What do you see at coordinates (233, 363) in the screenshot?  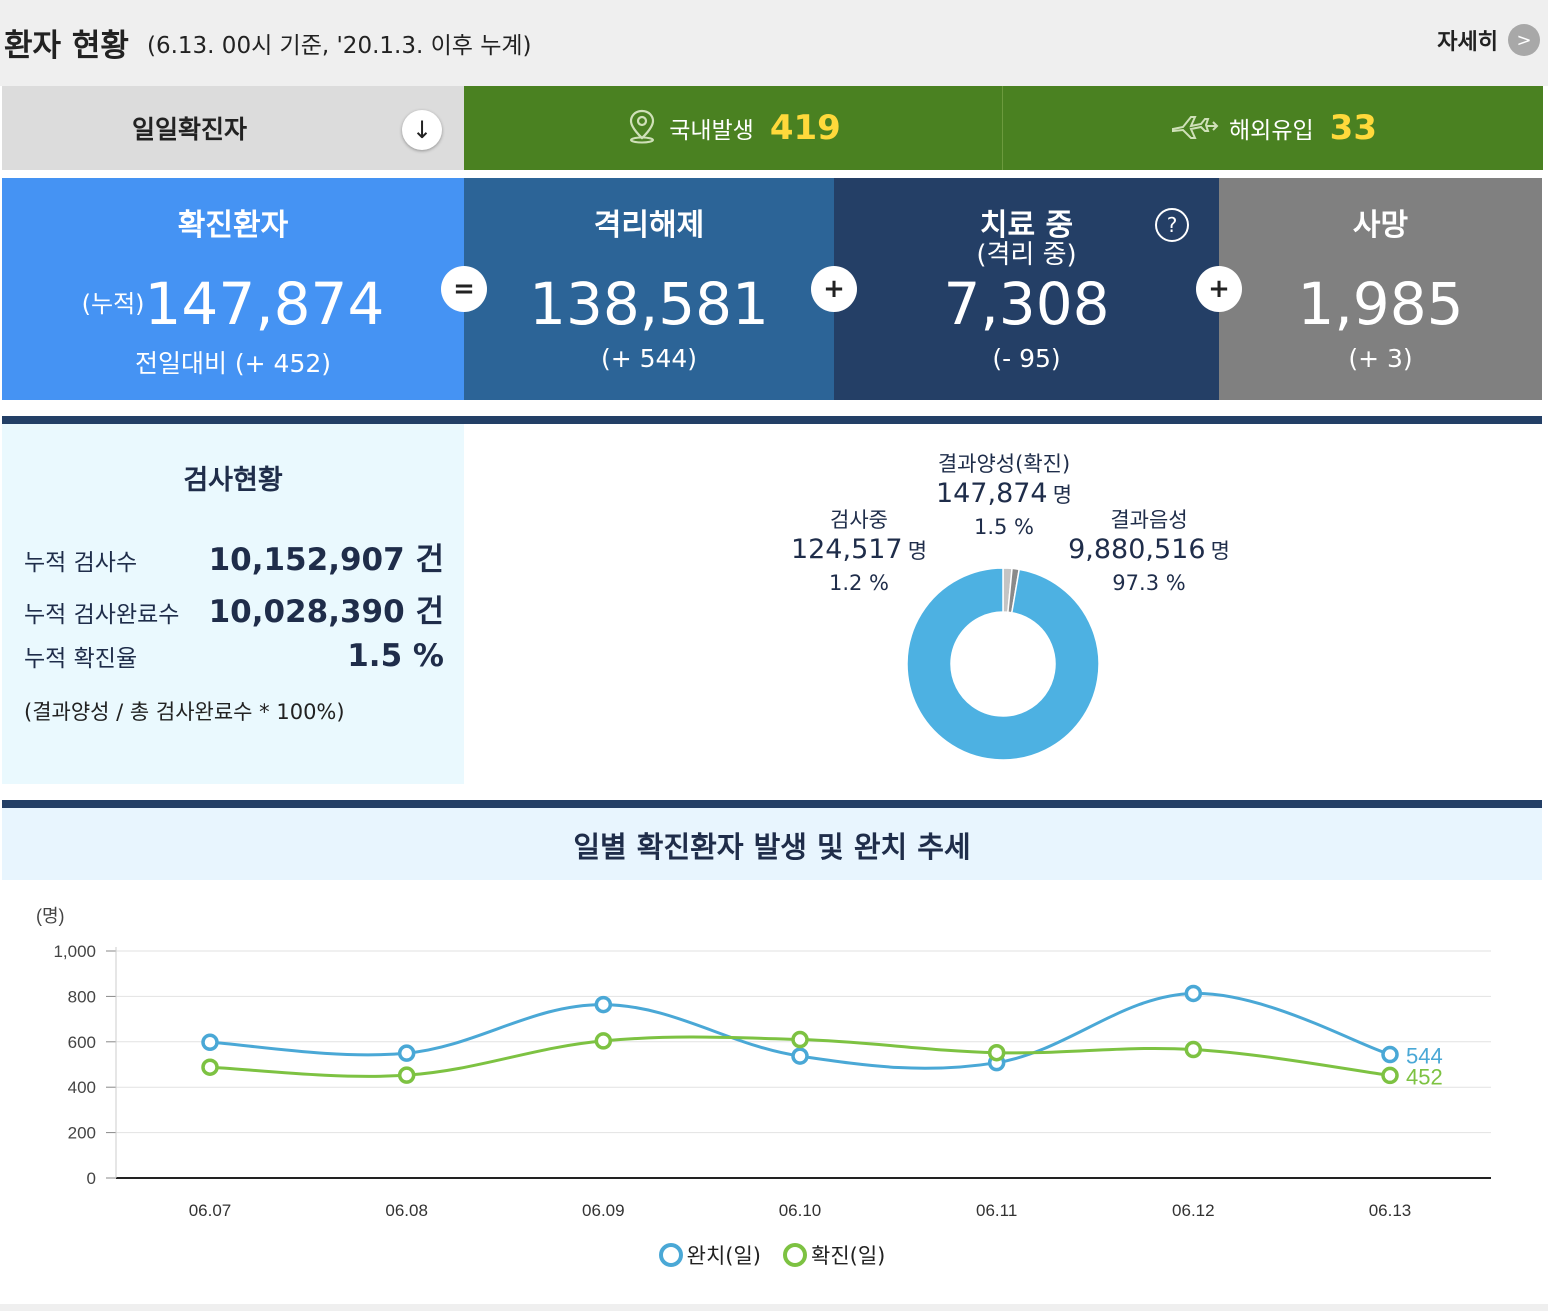 I see `confirmed-change: 전일대비 (+ 452)` at bounding box center [233, 363].